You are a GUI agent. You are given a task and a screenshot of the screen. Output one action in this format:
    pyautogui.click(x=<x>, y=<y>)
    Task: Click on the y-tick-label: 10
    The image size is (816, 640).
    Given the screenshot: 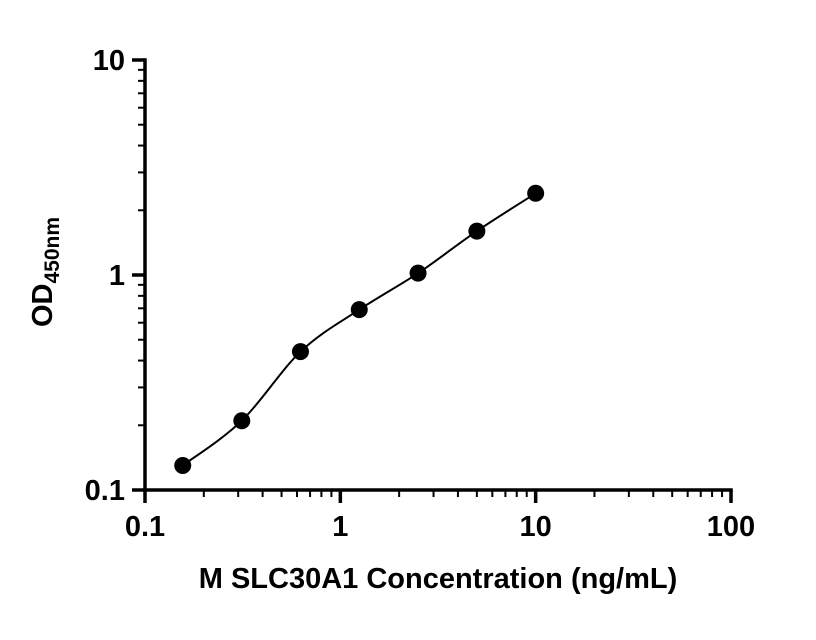 What is the action you would take?
    pyautogui.click(x=109, y=61)
    